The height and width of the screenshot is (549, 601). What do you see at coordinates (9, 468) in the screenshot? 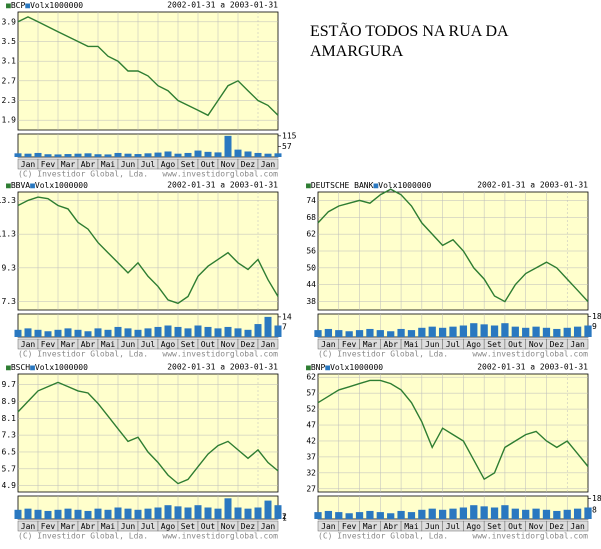
I see `y-tick-label: 5.7` at bounding box center [9, 468].